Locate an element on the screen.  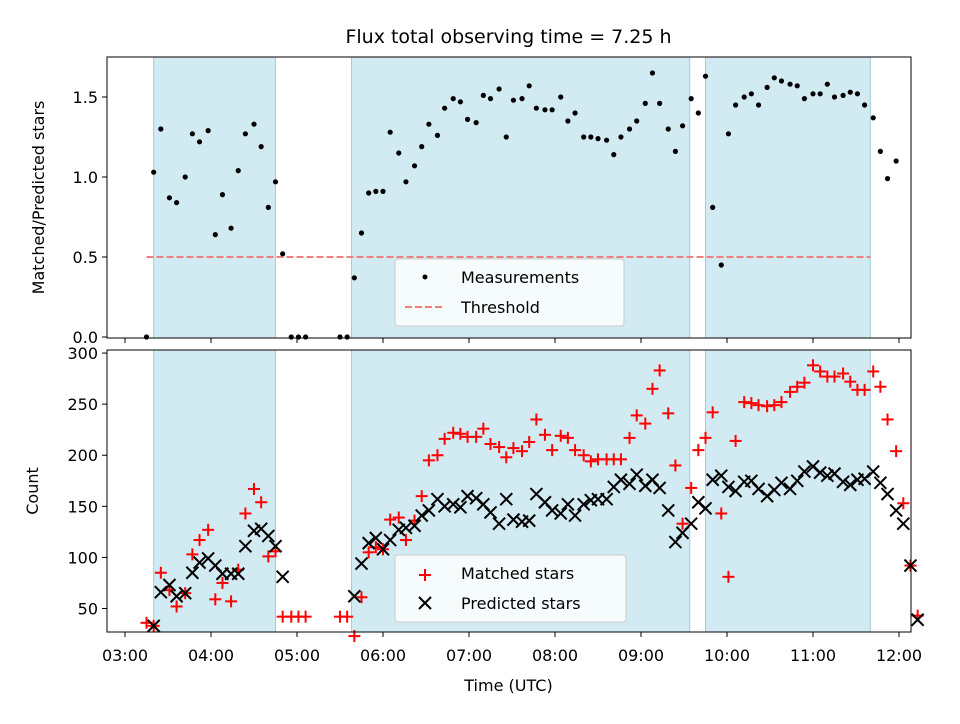
y-tick-label: 0.0 is located at coordinates (85, 337).